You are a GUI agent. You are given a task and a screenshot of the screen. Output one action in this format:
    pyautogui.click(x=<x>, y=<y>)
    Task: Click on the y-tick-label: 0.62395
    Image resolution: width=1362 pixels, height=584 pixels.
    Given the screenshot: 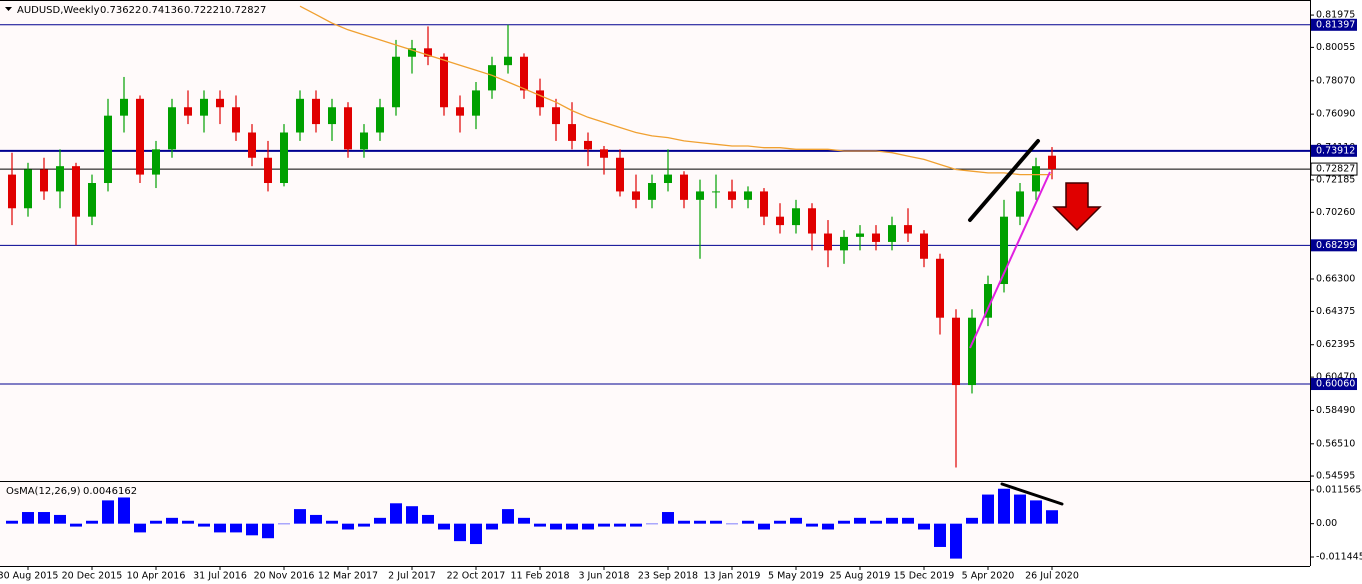 What is the action you would take?
    pyautogui.click(x=1335, y=344)
    